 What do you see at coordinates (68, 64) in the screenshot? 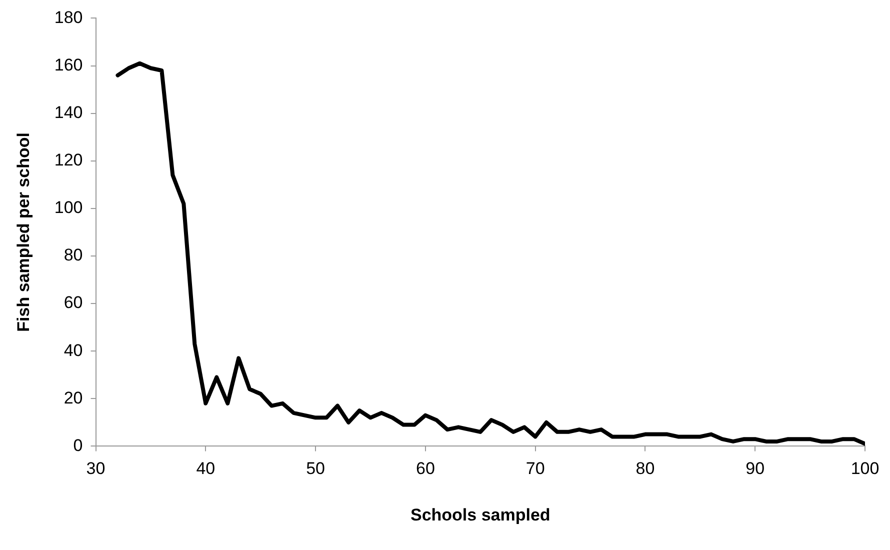
I see `y-tick-label: 160` at bounding box center [68, 64].